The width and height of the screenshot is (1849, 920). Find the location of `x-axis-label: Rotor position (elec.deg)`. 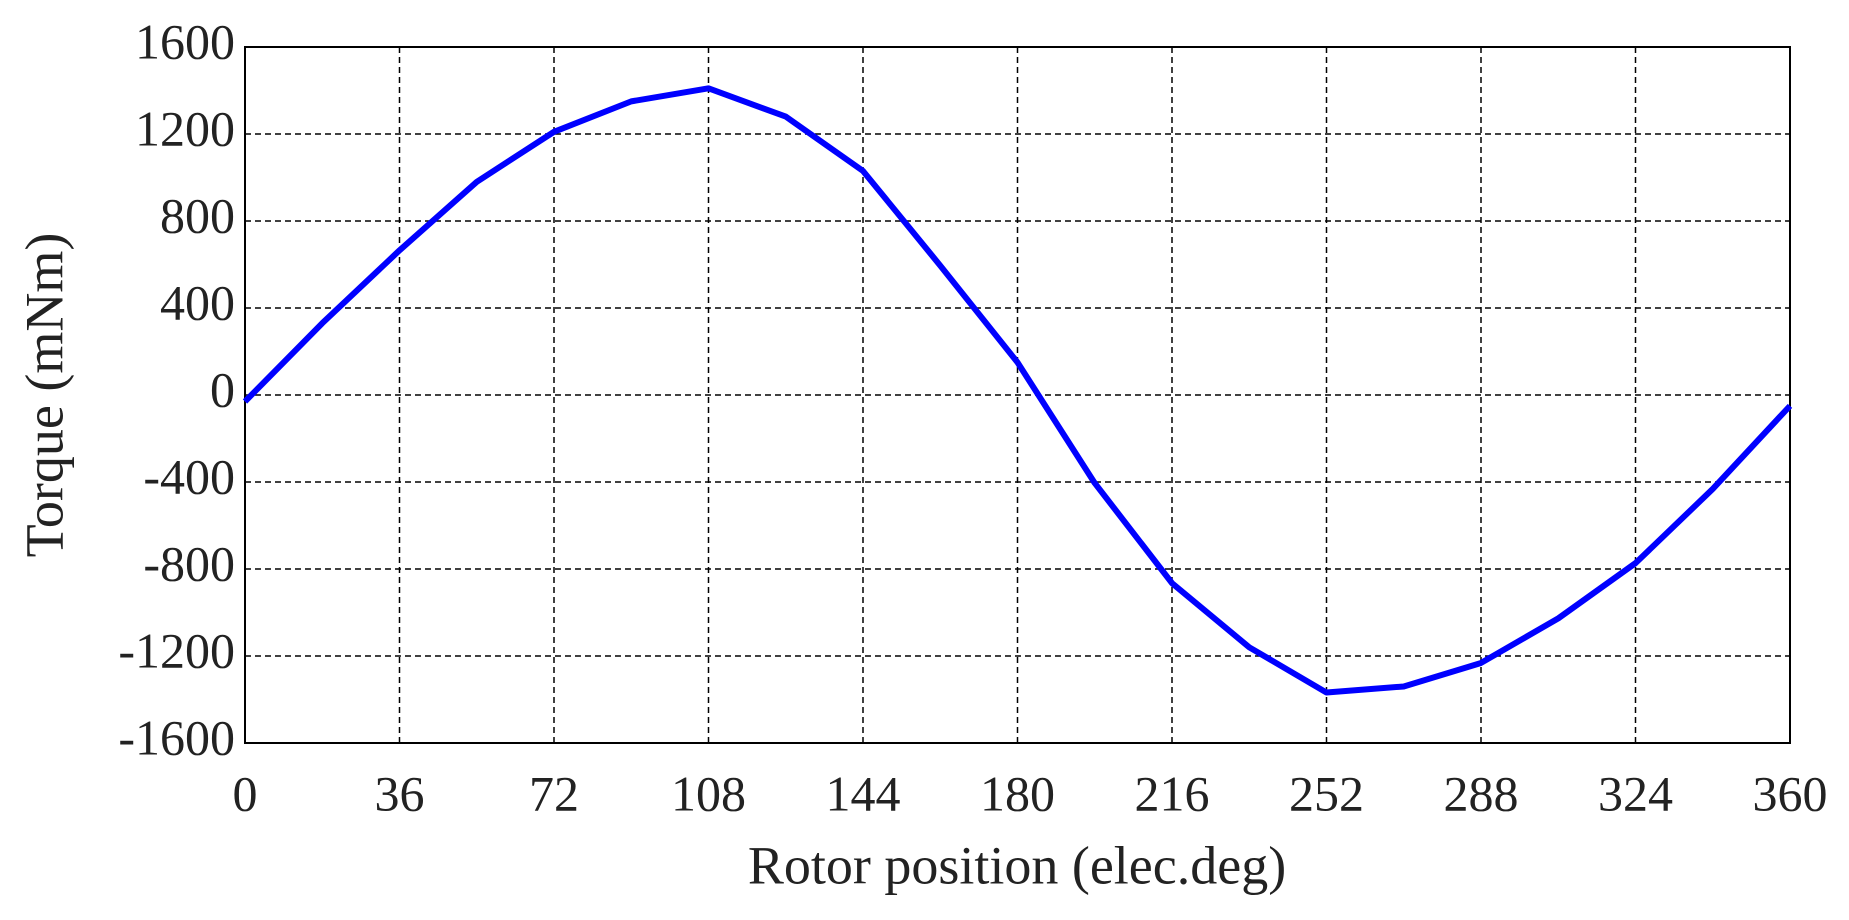

x-axis-label: Rotor position (elec.deg) is located at coordinates (1017, 865).